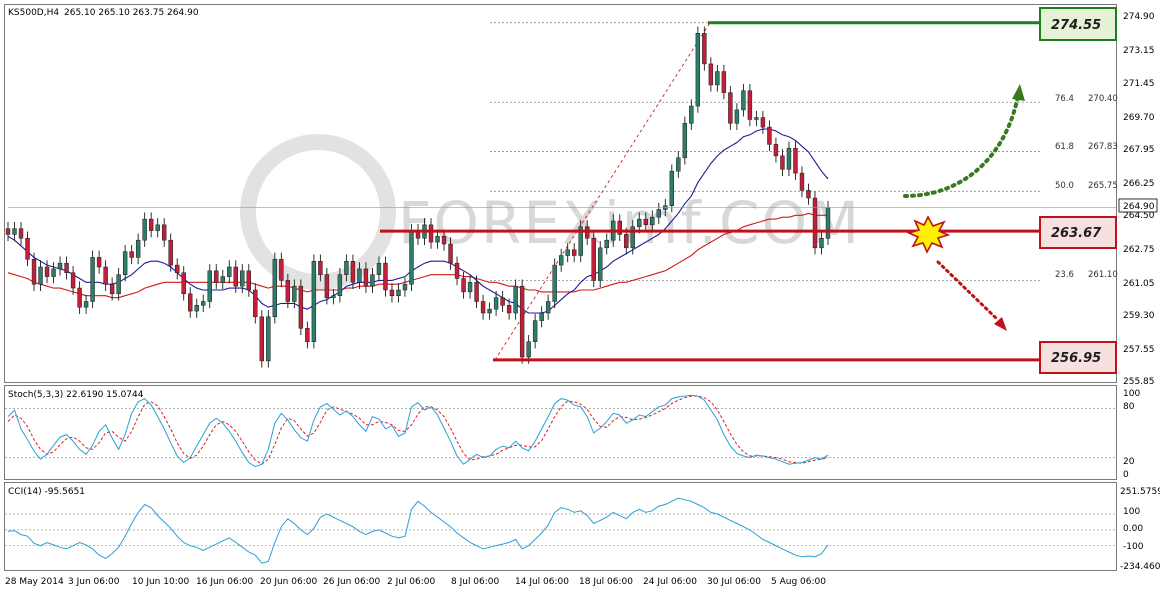  I want to click on stoch-tick: 80, so click(1129, 407).